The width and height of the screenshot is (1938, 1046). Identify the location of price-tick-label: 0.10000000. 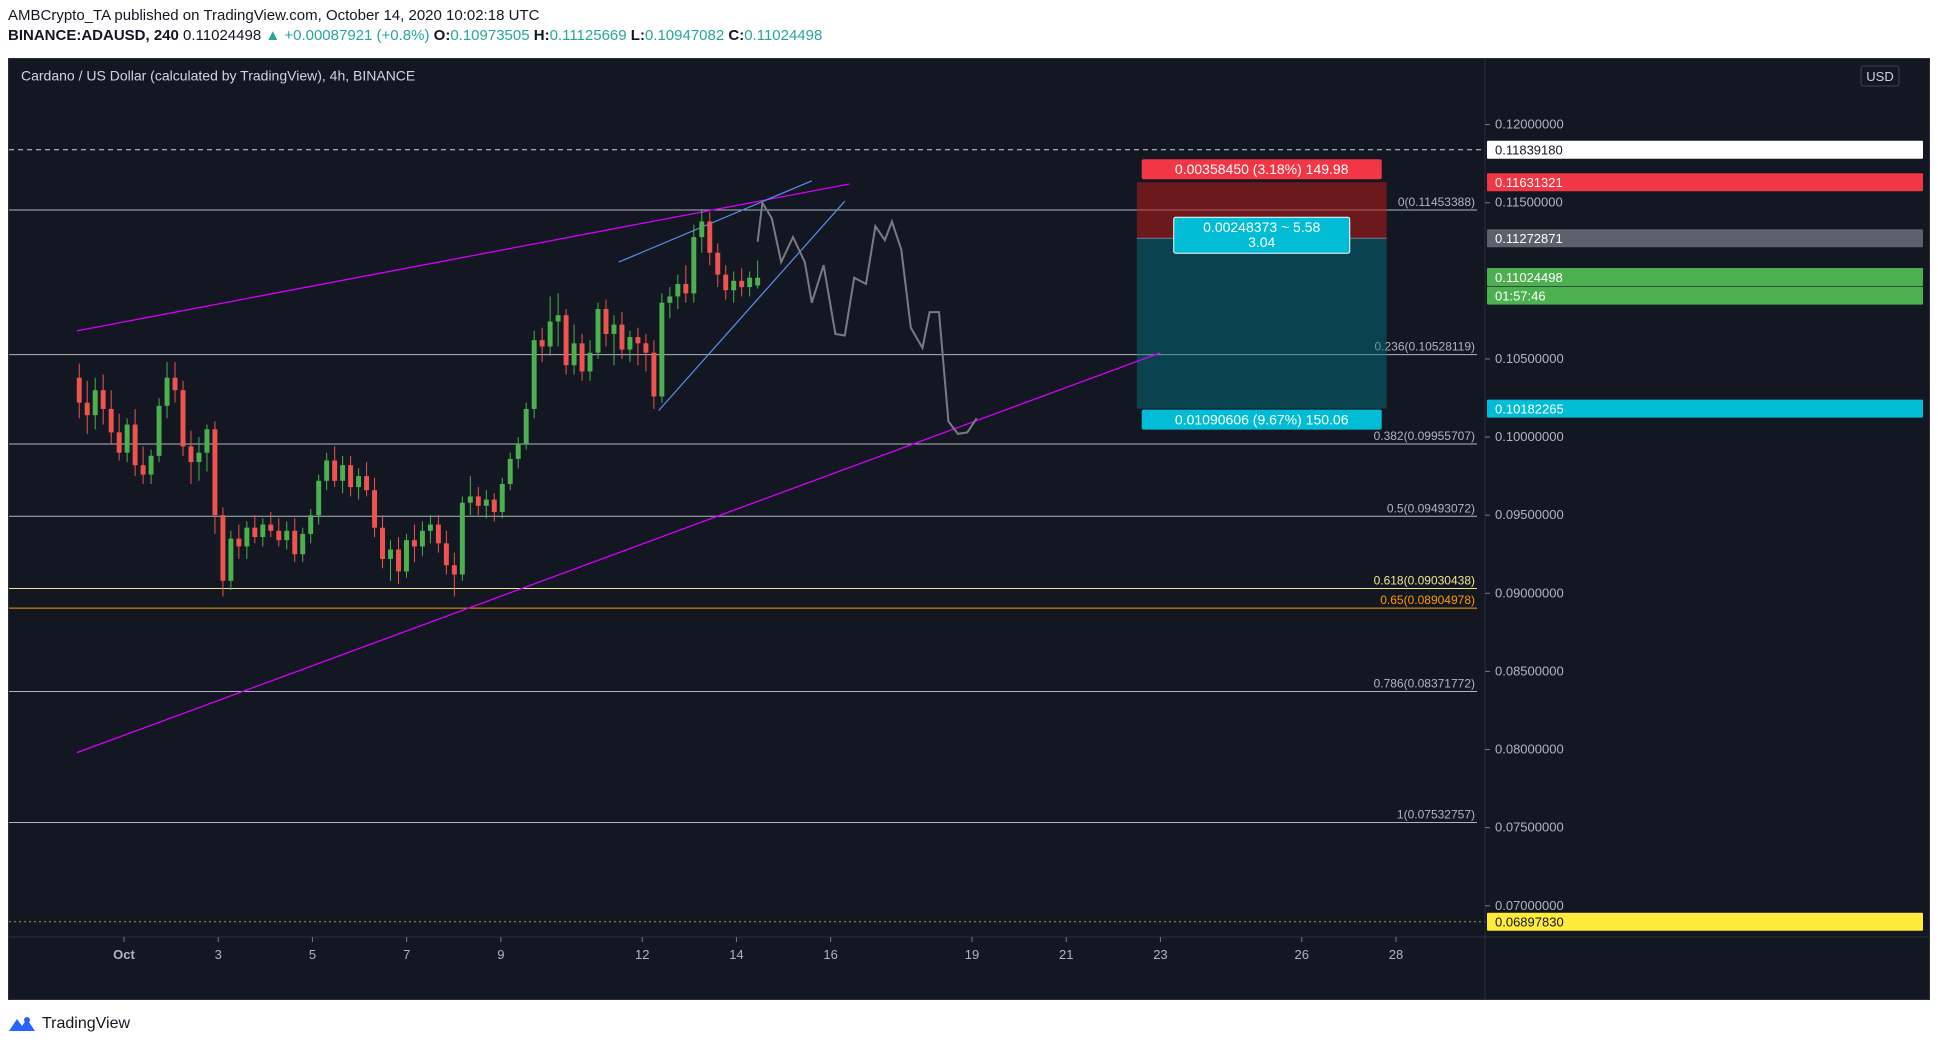
(1529, 436).